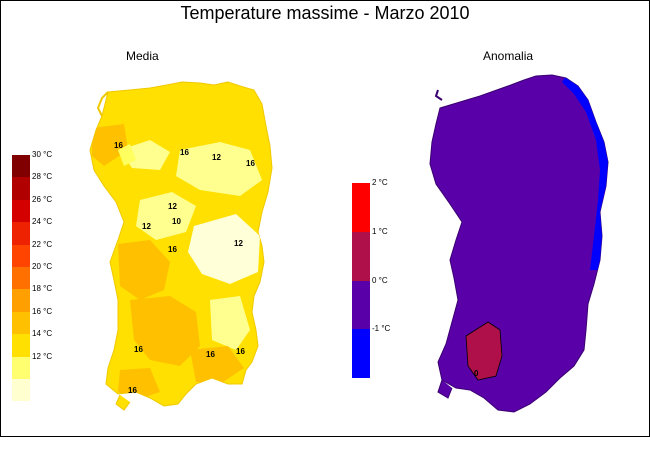  I want to click on positive-anomaly-sulcis, so click(484, 351).